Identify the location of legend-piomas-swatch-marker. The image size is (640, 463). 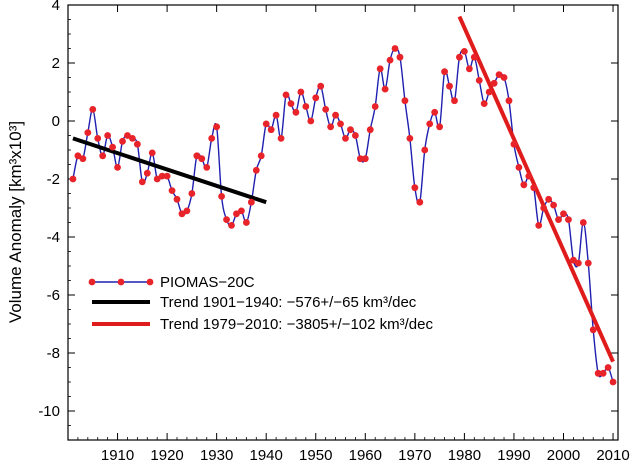
(121, 282).